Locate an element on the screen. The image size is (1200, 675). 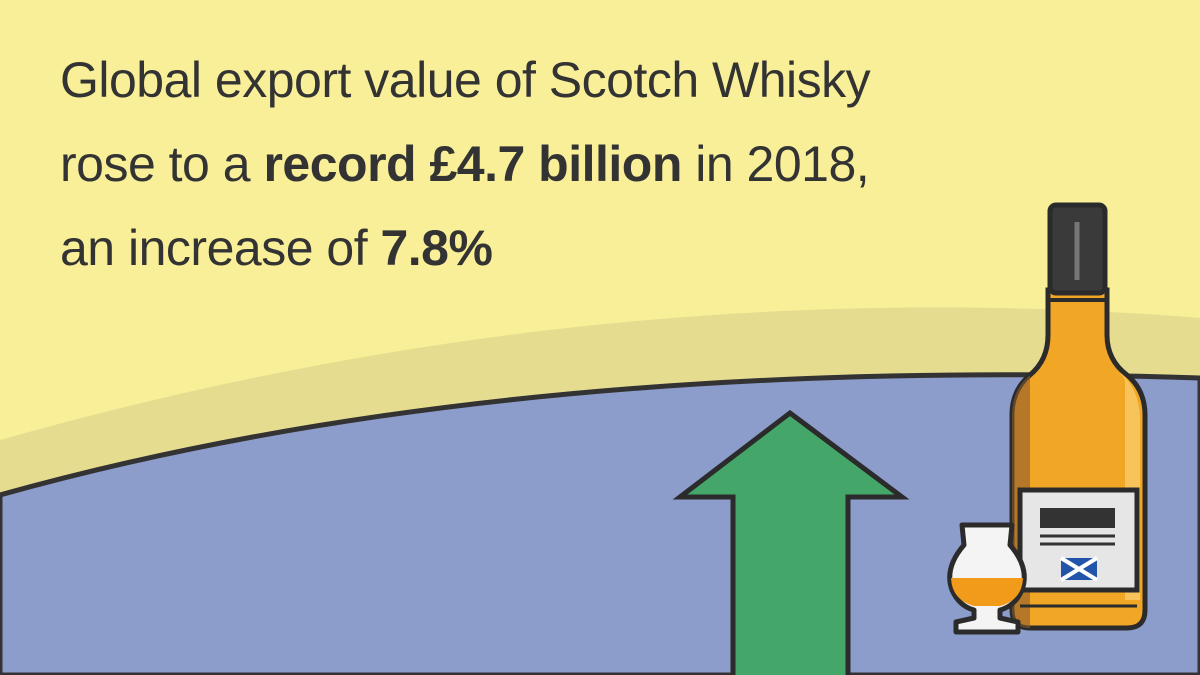
up-arrow is located at coordinates (791, 542).